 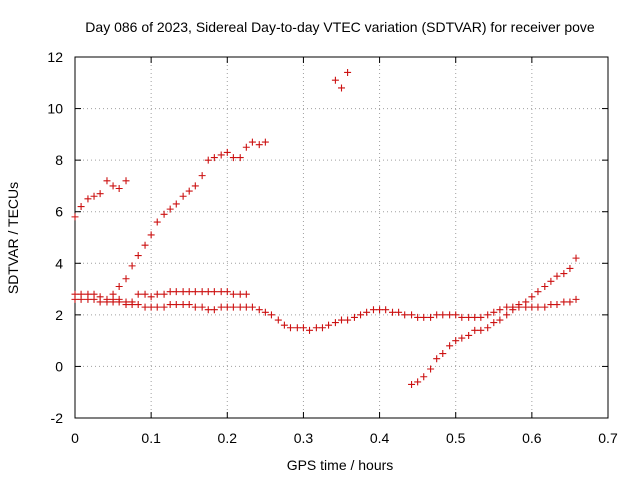 I want to click on y-tick-label: 8, so click(x=59, y=160).